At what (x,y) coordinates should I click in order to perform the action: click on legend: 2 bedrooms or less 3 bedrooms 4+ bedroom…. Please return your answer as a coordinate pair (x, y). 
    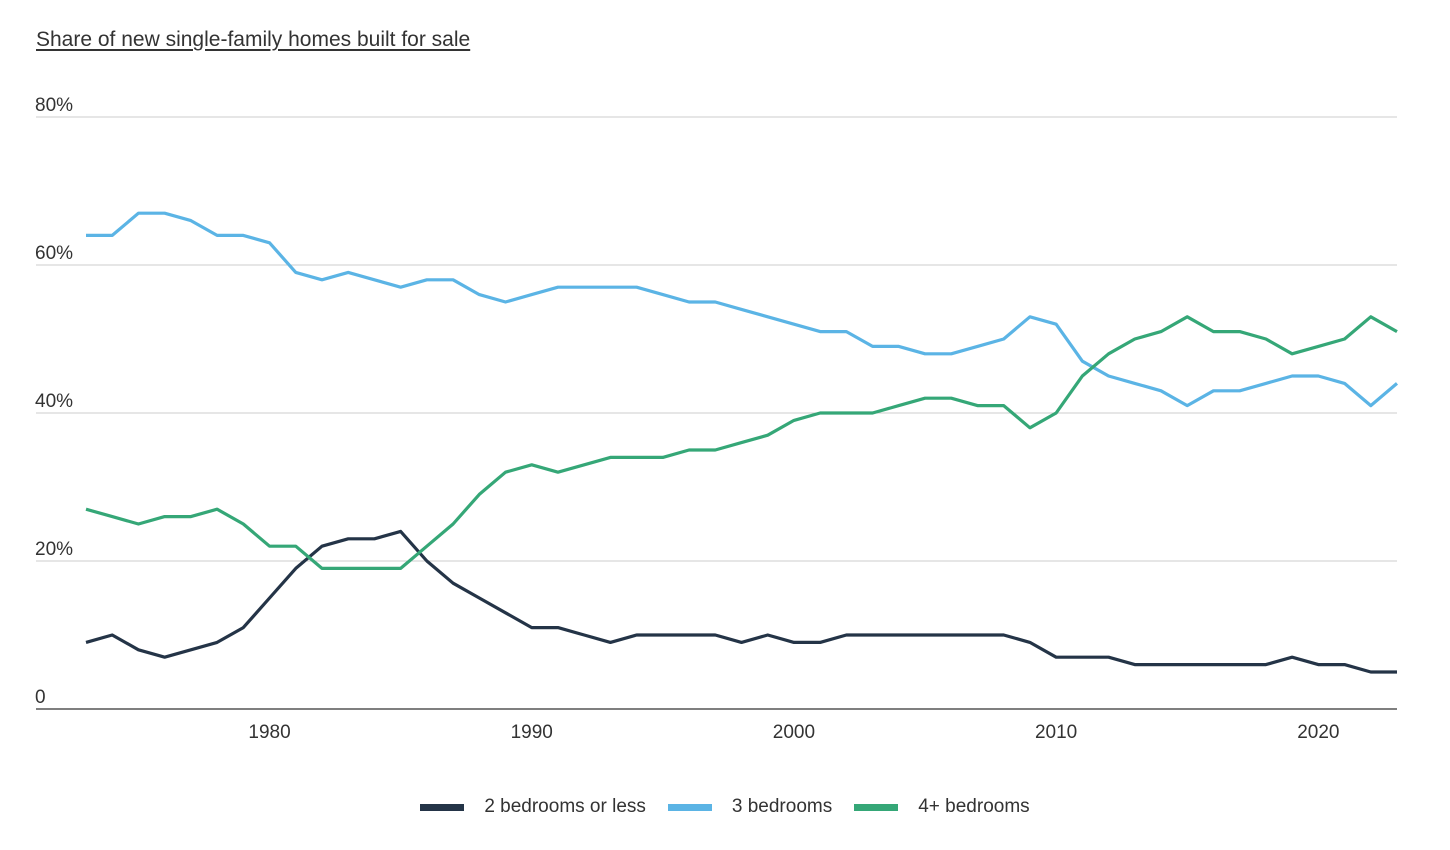
    Looking at the image, I should click on (725, 807).